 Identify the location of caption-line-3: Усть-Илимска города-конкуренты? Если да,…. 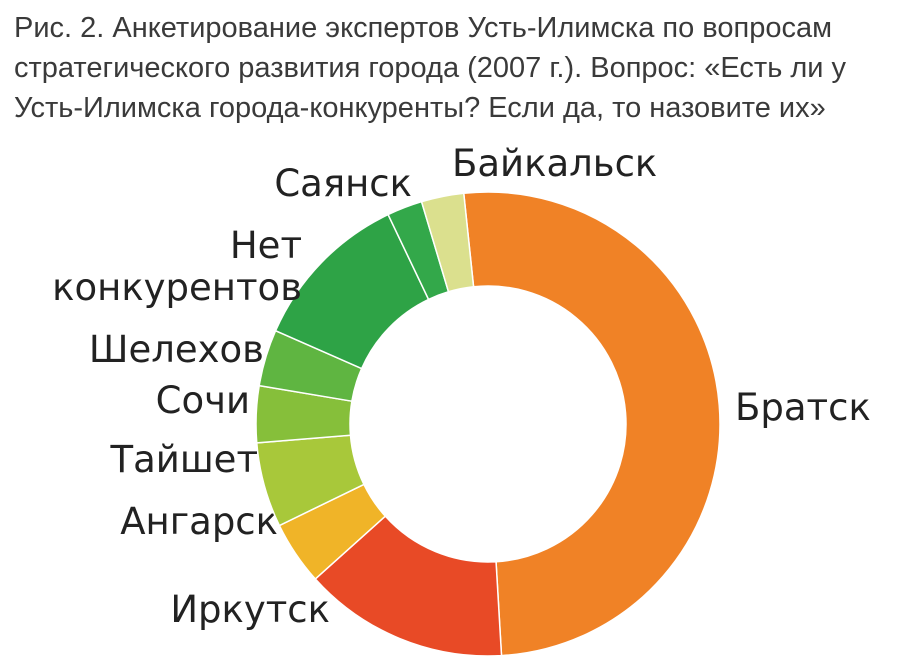
(420, 108).